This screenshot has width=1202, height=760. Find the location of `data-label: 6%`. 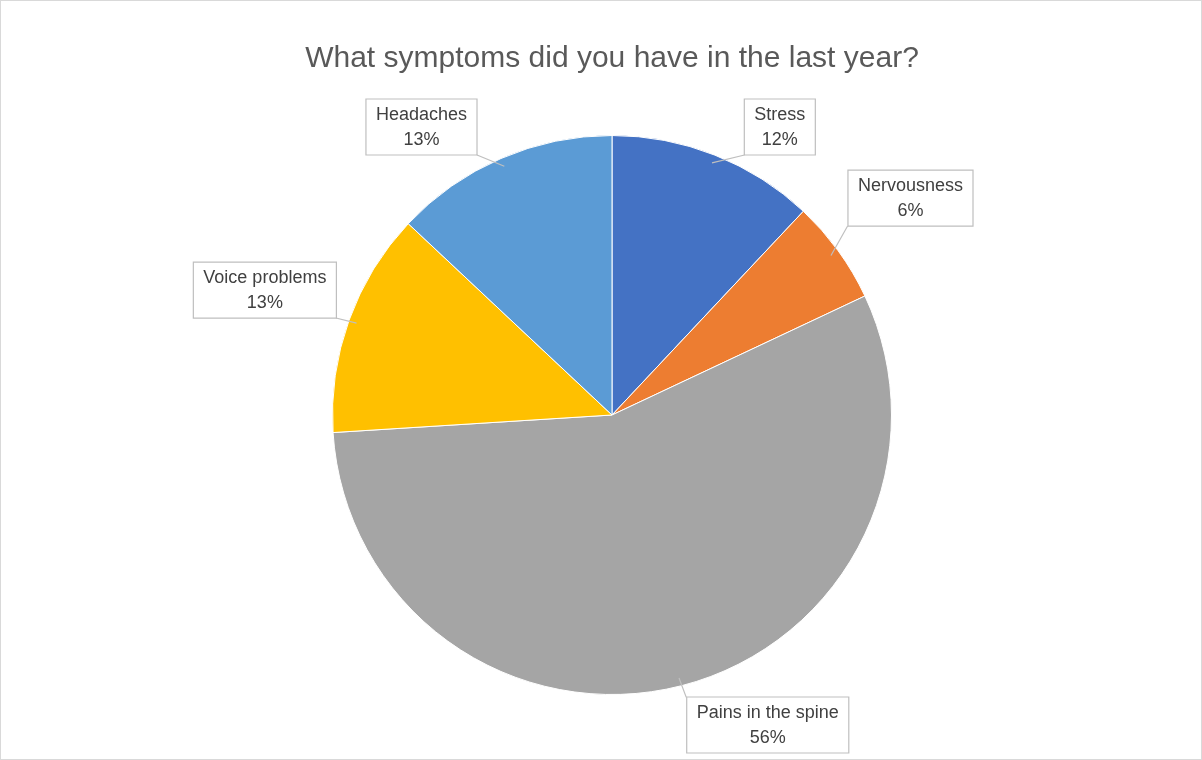

data-label: 6% is located at coordinates (910, 210).